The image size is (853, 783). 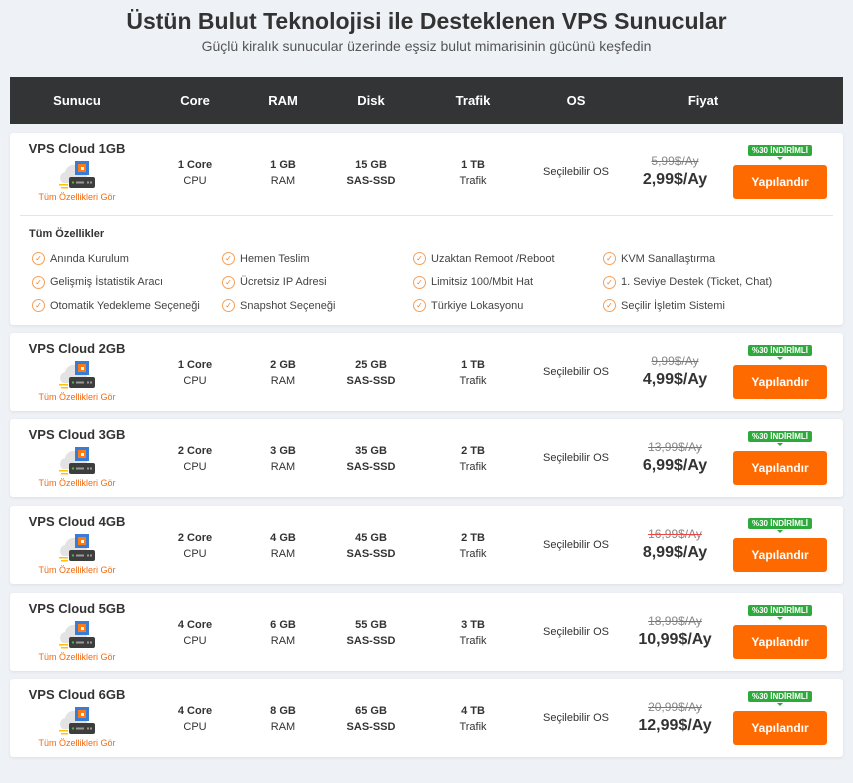 I want to click on plan-name: VPS Cloud 4GB, so click(x=77, y=521).